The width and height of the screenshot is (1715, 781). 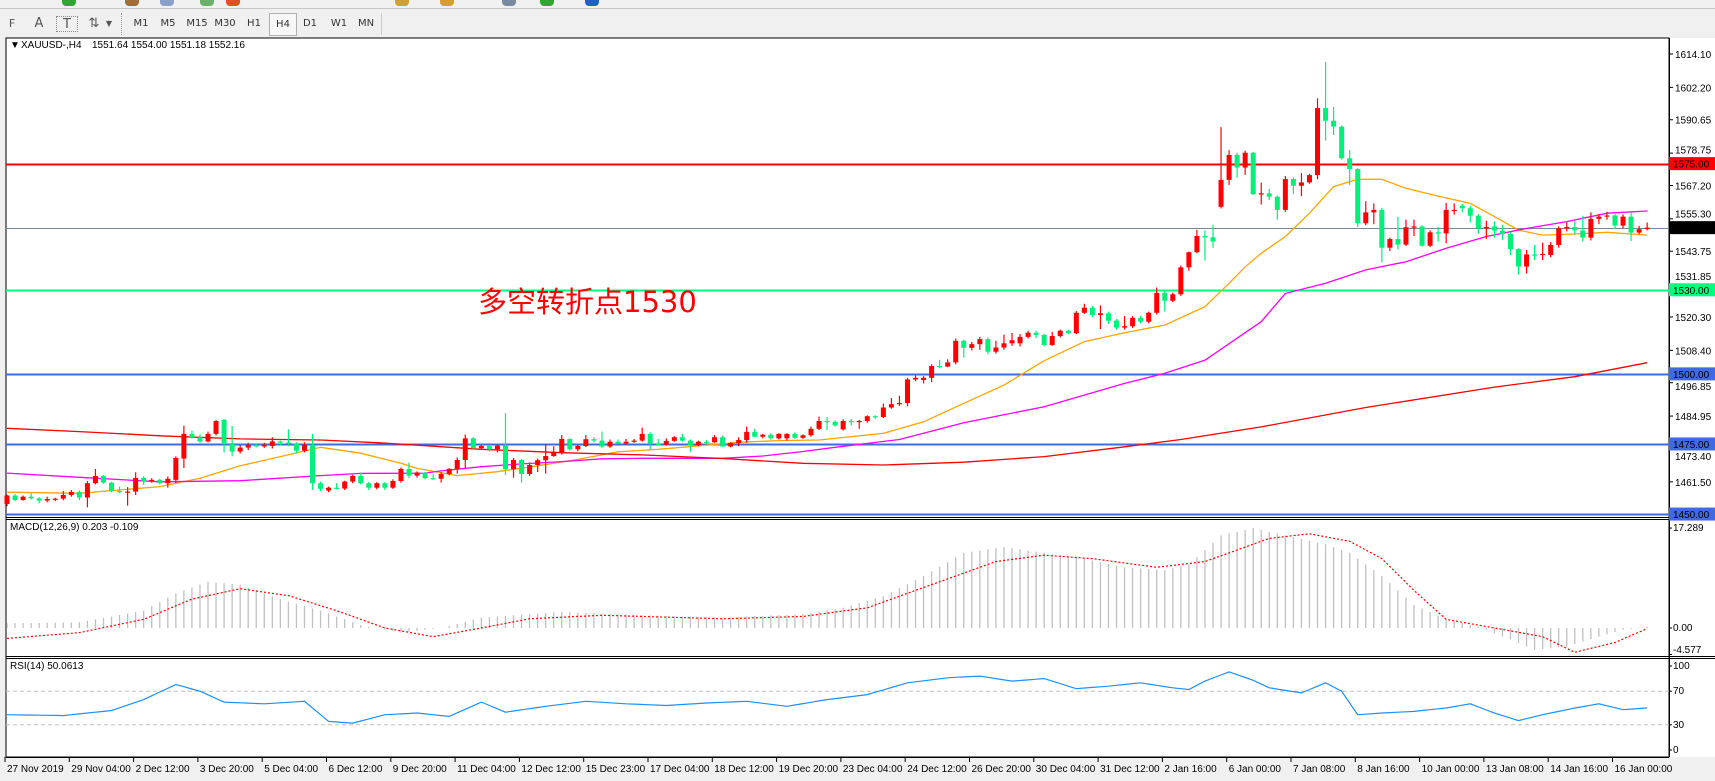 I want to click on arrows-icon: ⇅, so click(x=94, y=23).